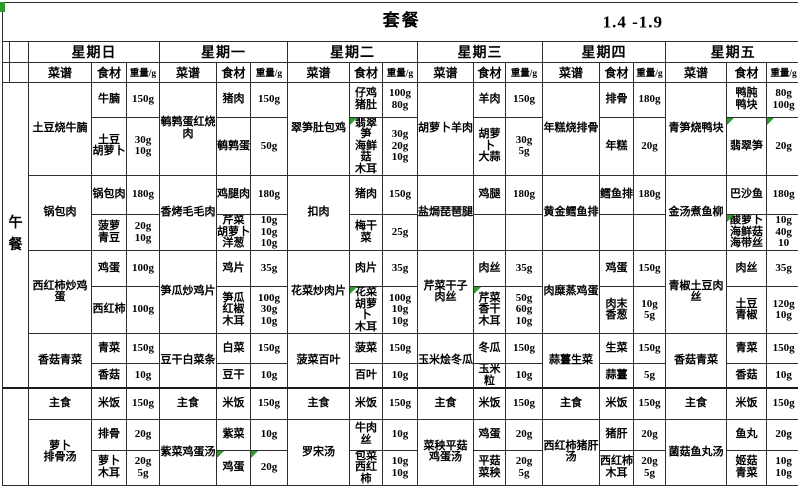 The width and height of the screenshot is (798, 486). Describe the element at coordinates (571, 361) in the screenshot. I see `cell-dish: 蒜薹生菜` at that location.